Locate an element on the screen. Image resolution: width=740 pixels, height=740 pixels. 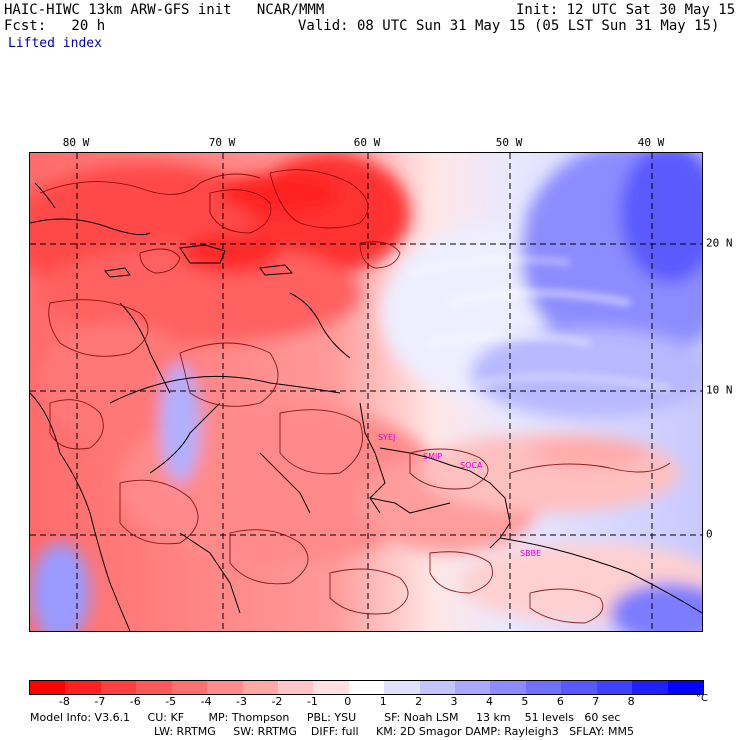
colorbar-tick-label: 5 is located at coordinates (525, 701).